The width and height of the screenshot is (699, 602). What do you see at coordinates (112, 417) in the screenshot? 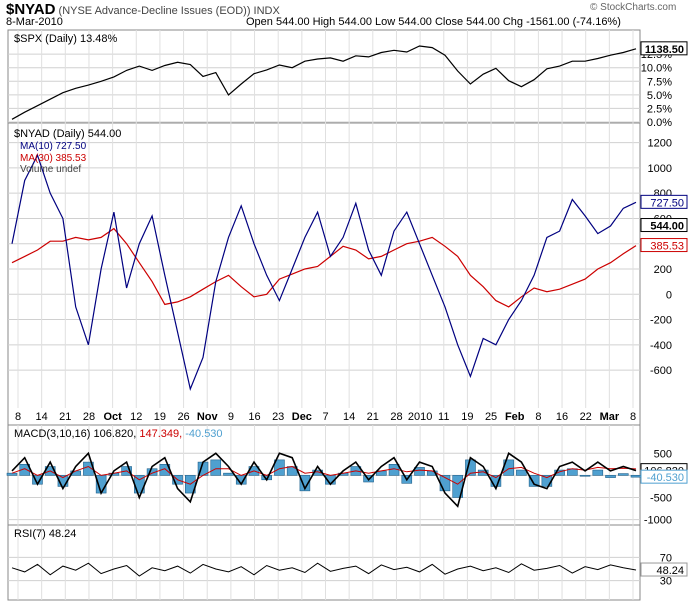
I see `x-tick-label: Oct` at bounding box center [112, 417].